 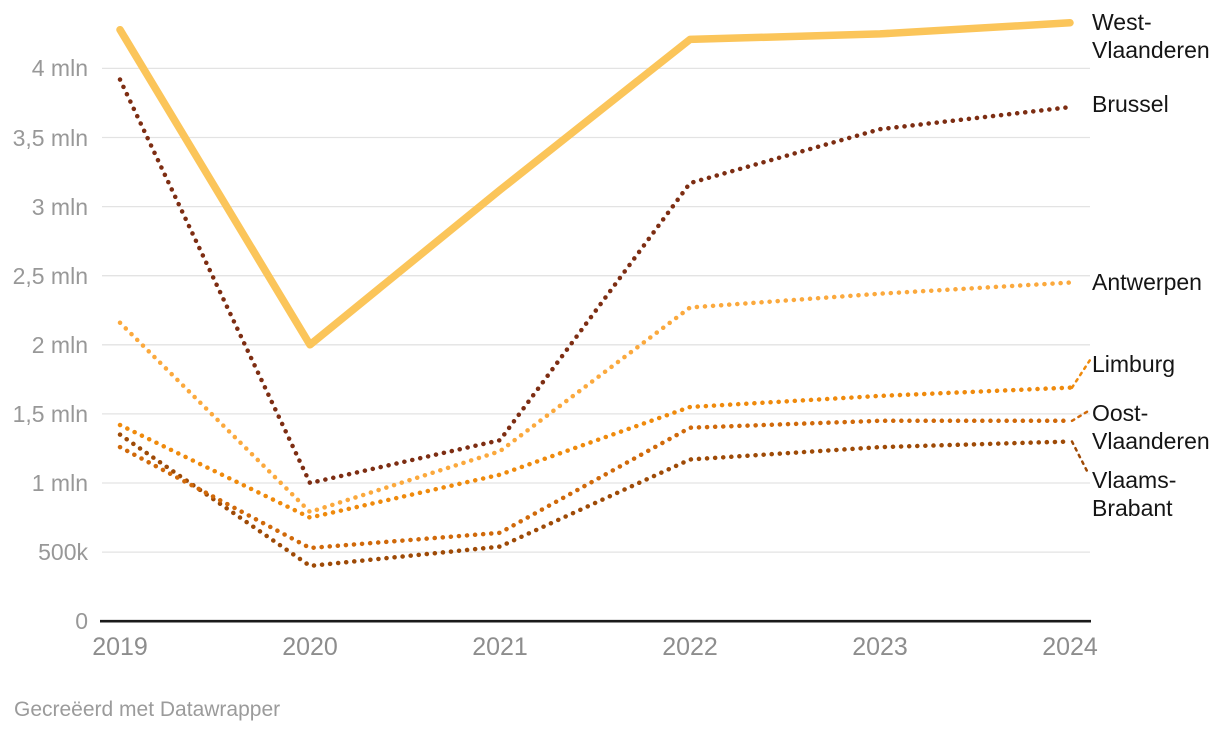 What do you see at coordinates (1151, 427) in the screenshot?
I see `series-label-oost-vlaanderen: Oost- Vlaanderen` at bounding box center [1151, 427].